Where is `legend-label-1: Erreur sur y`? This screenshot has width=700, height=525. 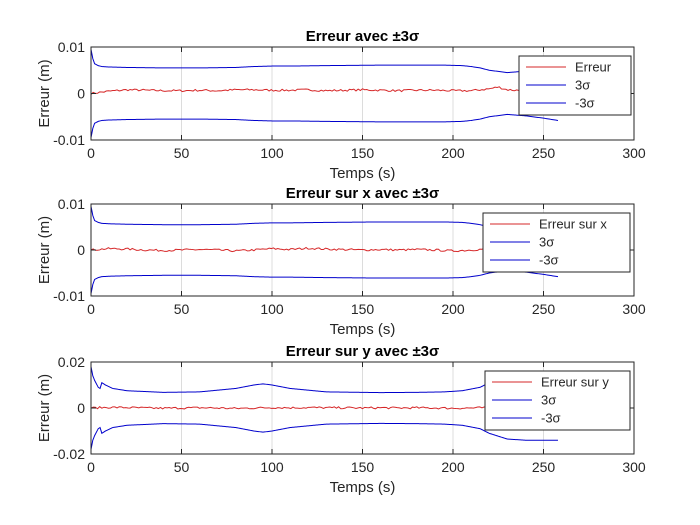
legend-label-1: Erreur sur y is located at coordinates (575, 382).